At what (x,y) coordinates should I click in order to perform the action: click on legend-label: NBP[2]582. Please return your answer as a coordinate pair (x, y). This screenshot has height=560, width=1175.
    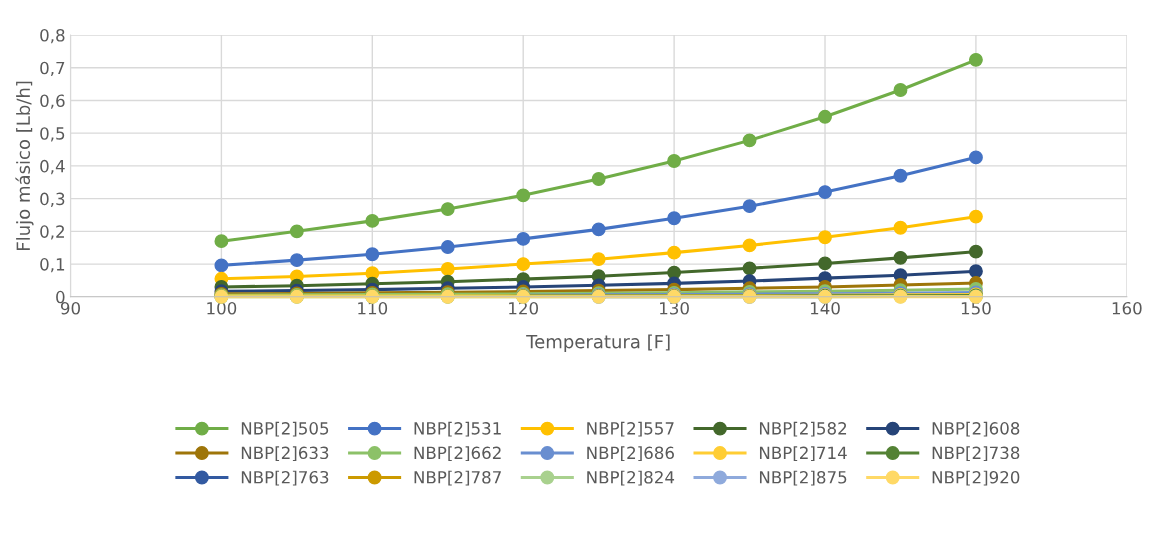
    Looking at the image, I should click on (803, 429).